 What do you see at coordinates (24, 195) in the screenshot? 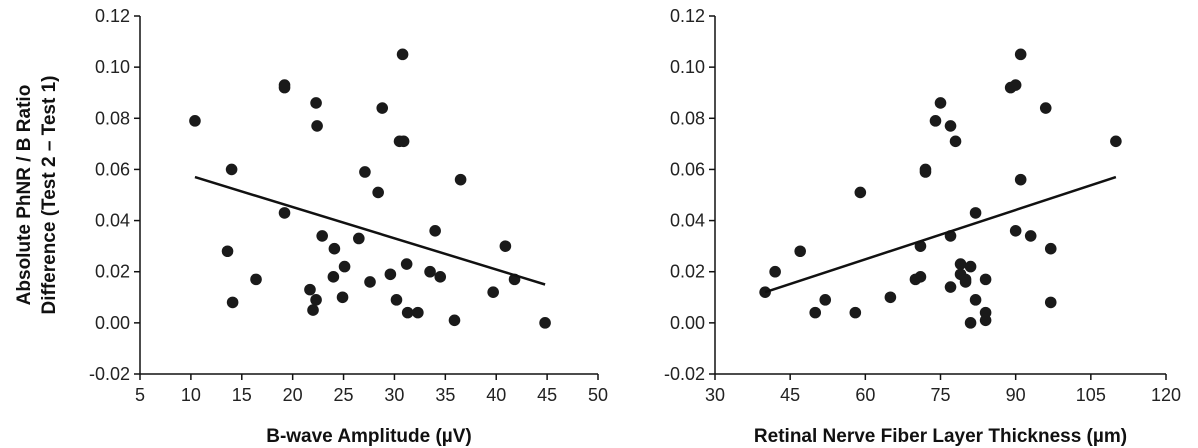
I see `left-y-axis-title-line1: Absolute PhNR / B Ratio` at bounding box center [24, 195].